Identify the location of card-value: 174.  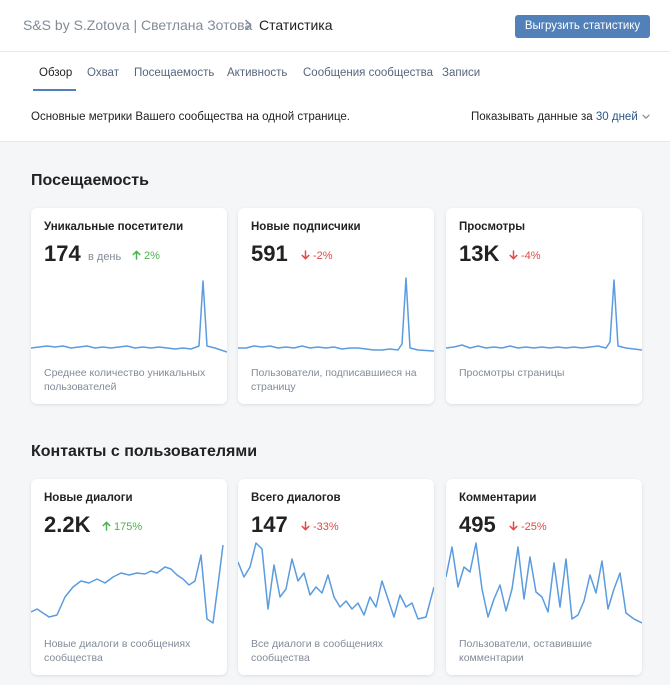
(62, 253).